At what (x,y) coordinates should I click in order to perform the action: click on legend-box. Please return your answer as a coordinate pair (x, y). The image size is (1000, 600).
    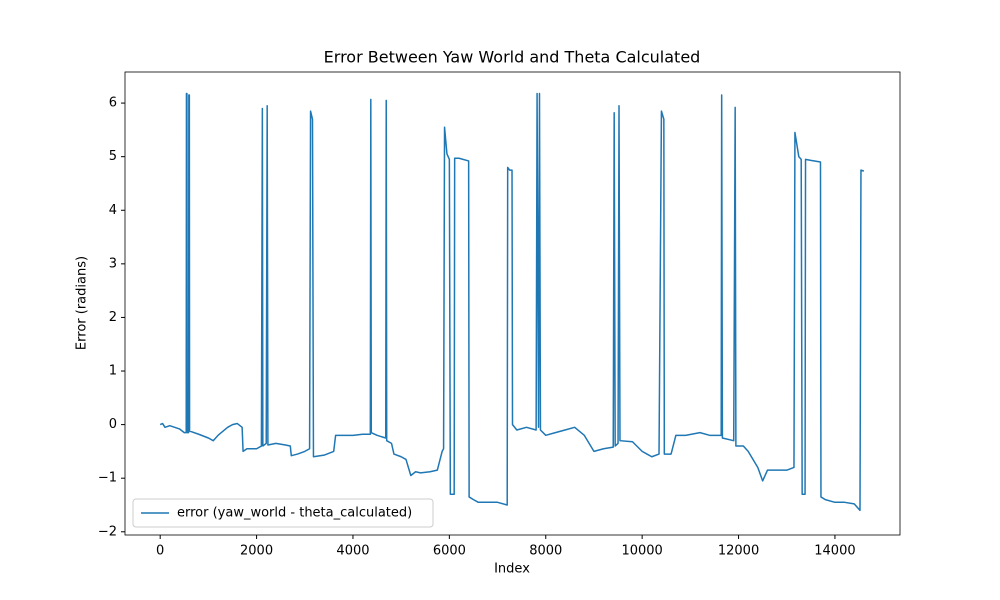
    Looking at the image, I should click on (283, 513).